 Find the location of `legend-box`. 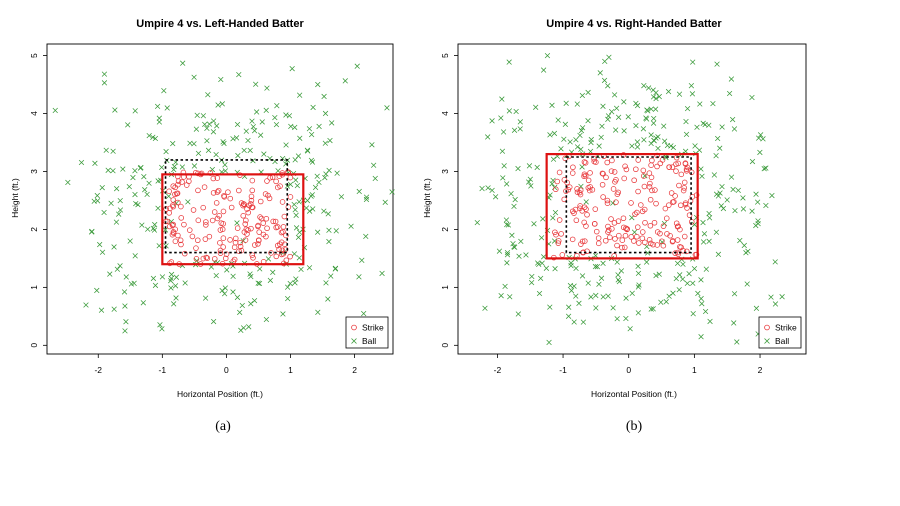

legend-box is located at coordinates (780, 332).